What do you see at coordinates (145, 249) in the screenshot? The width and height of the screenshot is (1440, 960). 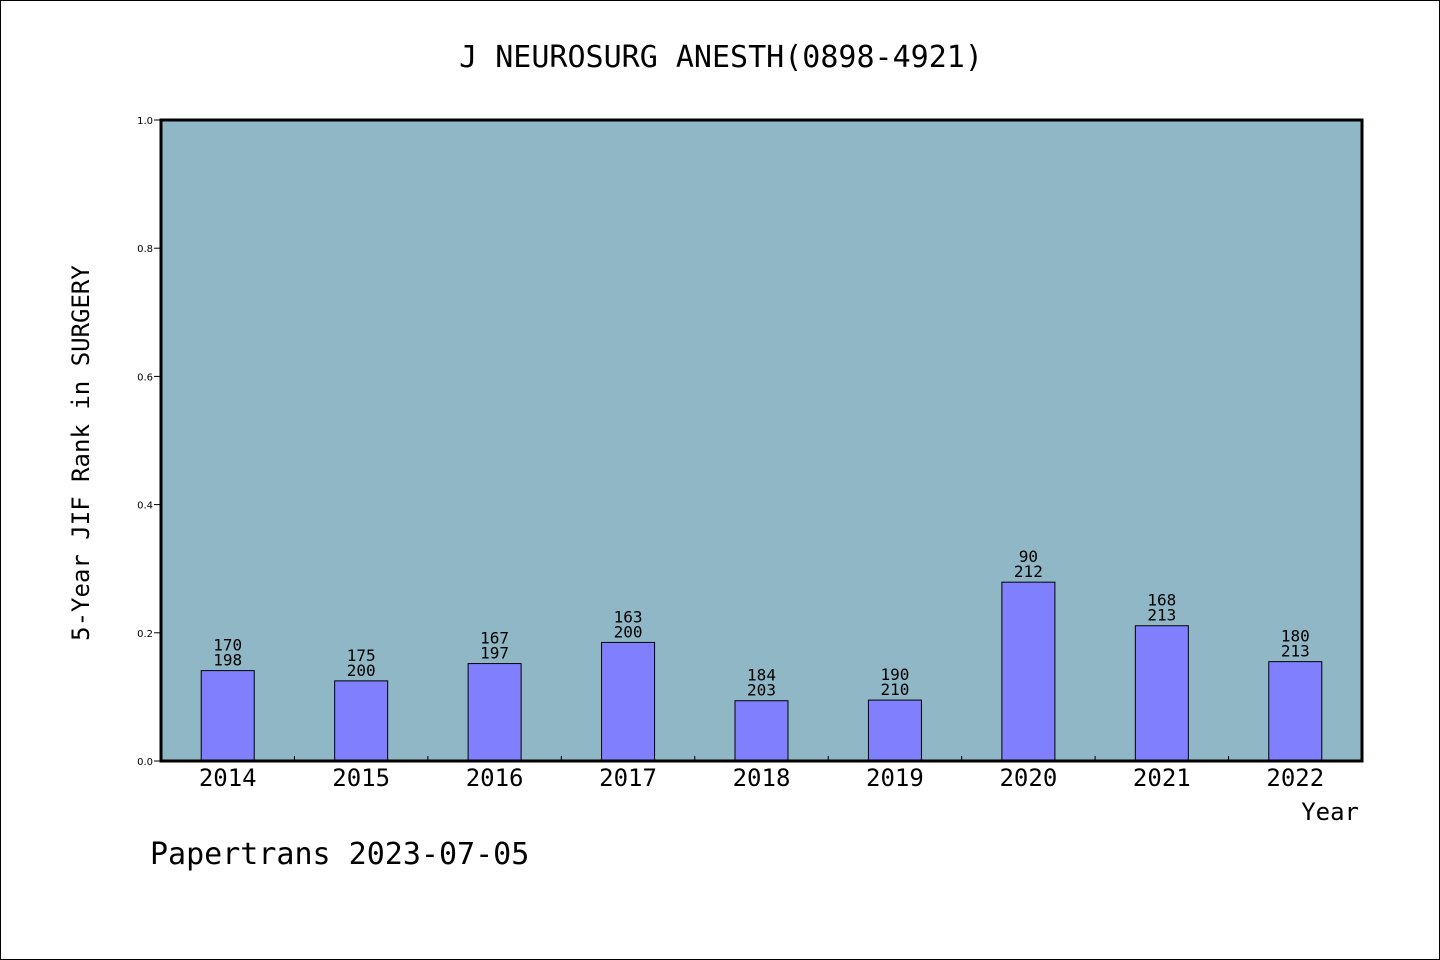 I see `y-tick-label: 0.8` at bounding box center [145, 249].